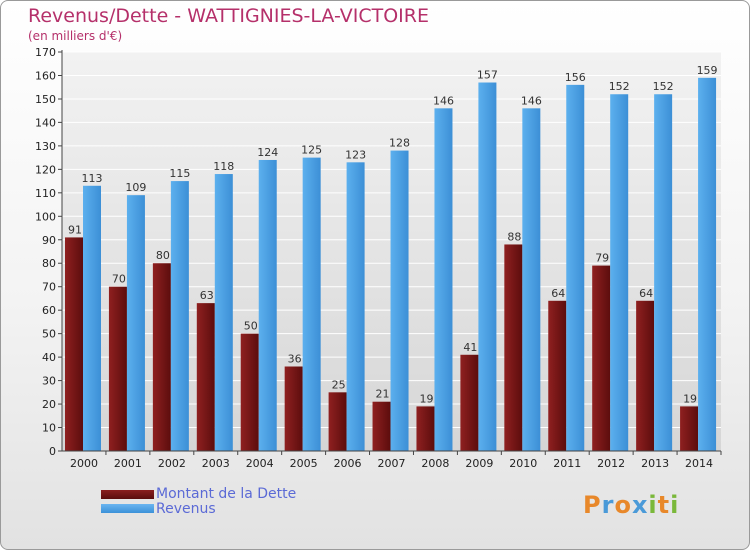 Image resolution: width=750 pixels, height=550 pixels. What do you see at coordinates (619, 272) in the screenshot?
I see `bar-revenue-2012` at bounding box center [619, 272].